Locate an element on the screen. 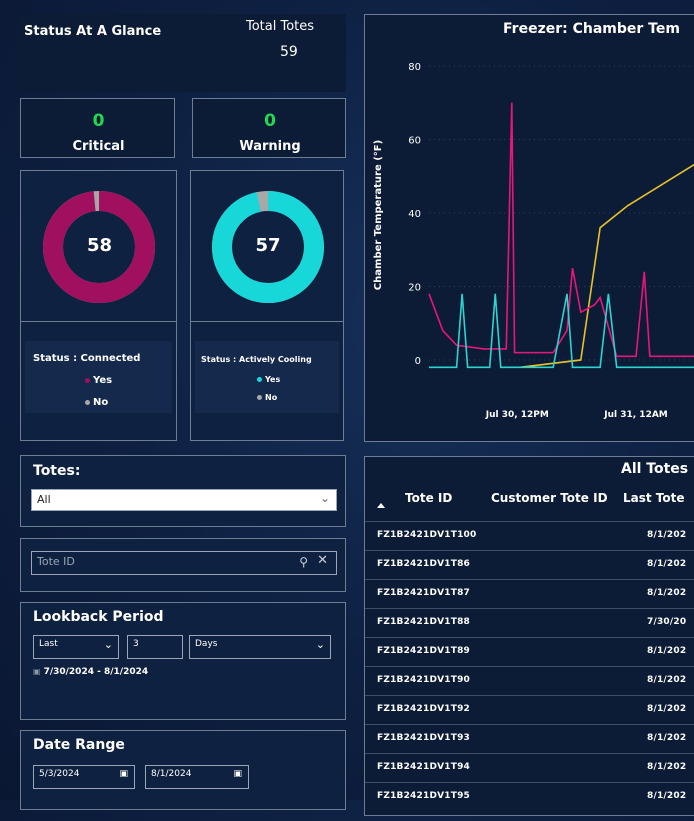  totes-filter-panel: Totes: All ⌄ is located at coordinates (183, 491).